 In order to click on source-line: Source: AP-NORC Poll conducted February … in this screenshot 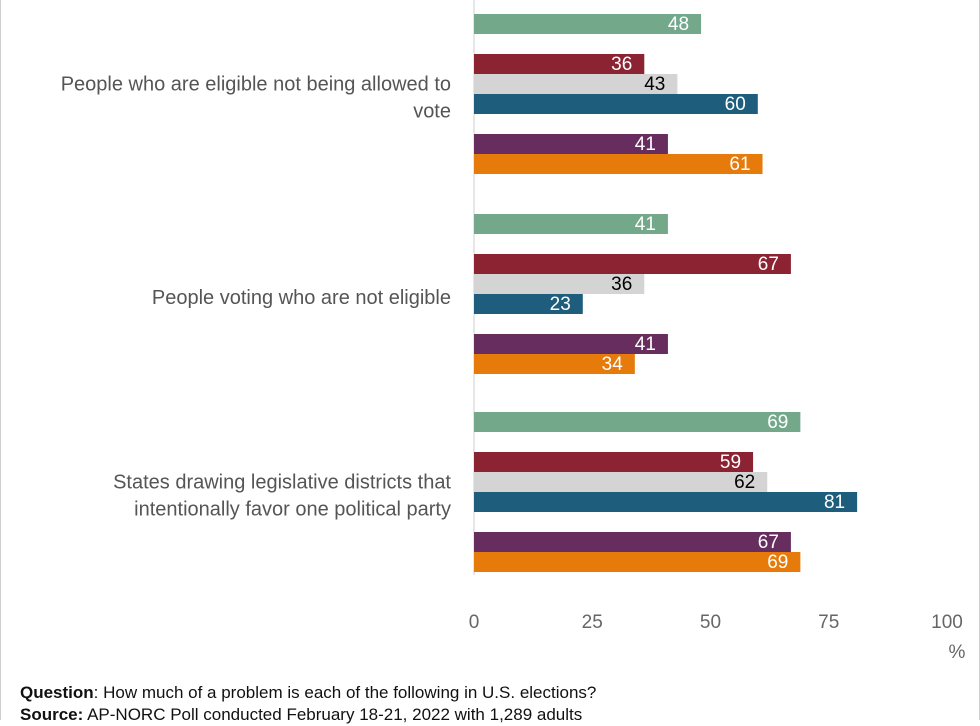, I will do `click(495, 715)`.